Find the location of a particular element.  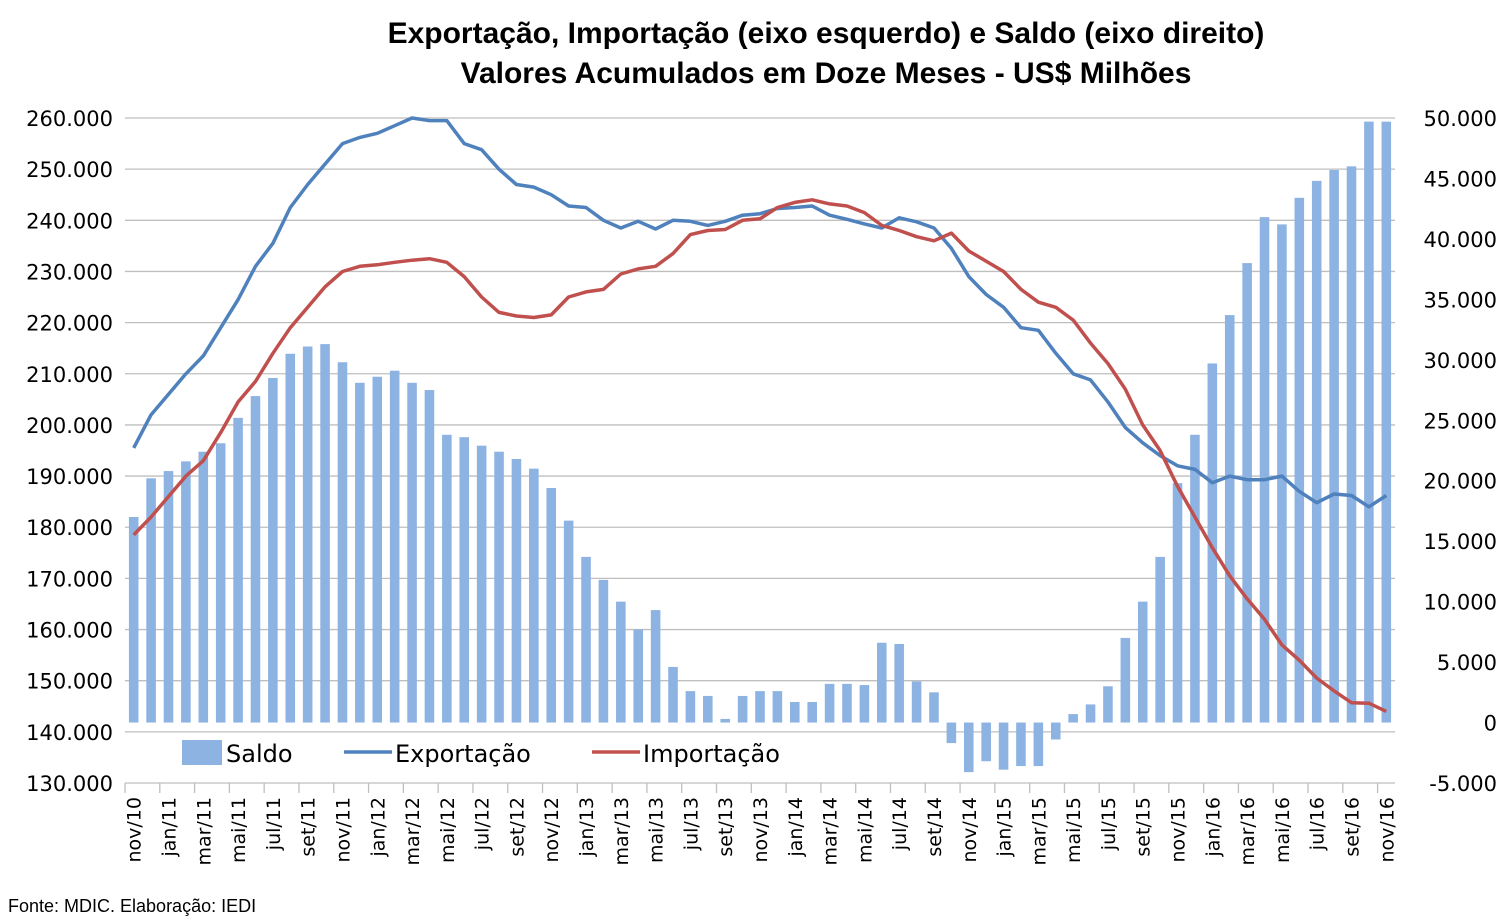

x-tick-label: nov/12 is located at coordinates (552, 830).